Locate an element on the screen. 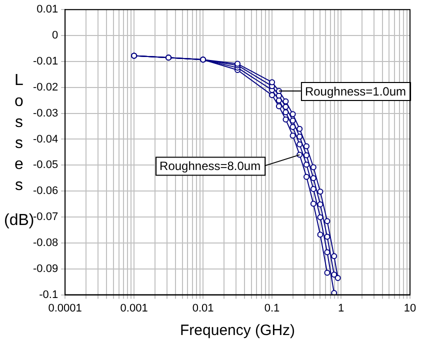 The image size is (424, 350). x-tick-label: 0.001 is located at coordinates (134, 308).